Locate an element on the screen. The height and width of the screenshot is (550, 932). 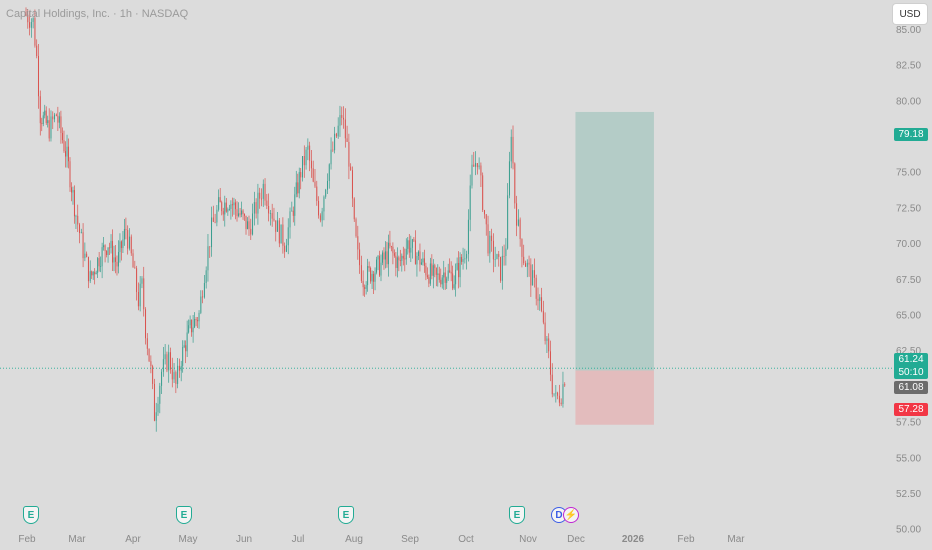
y-tick-label: 70.00 is located at coordinates (908, 244).